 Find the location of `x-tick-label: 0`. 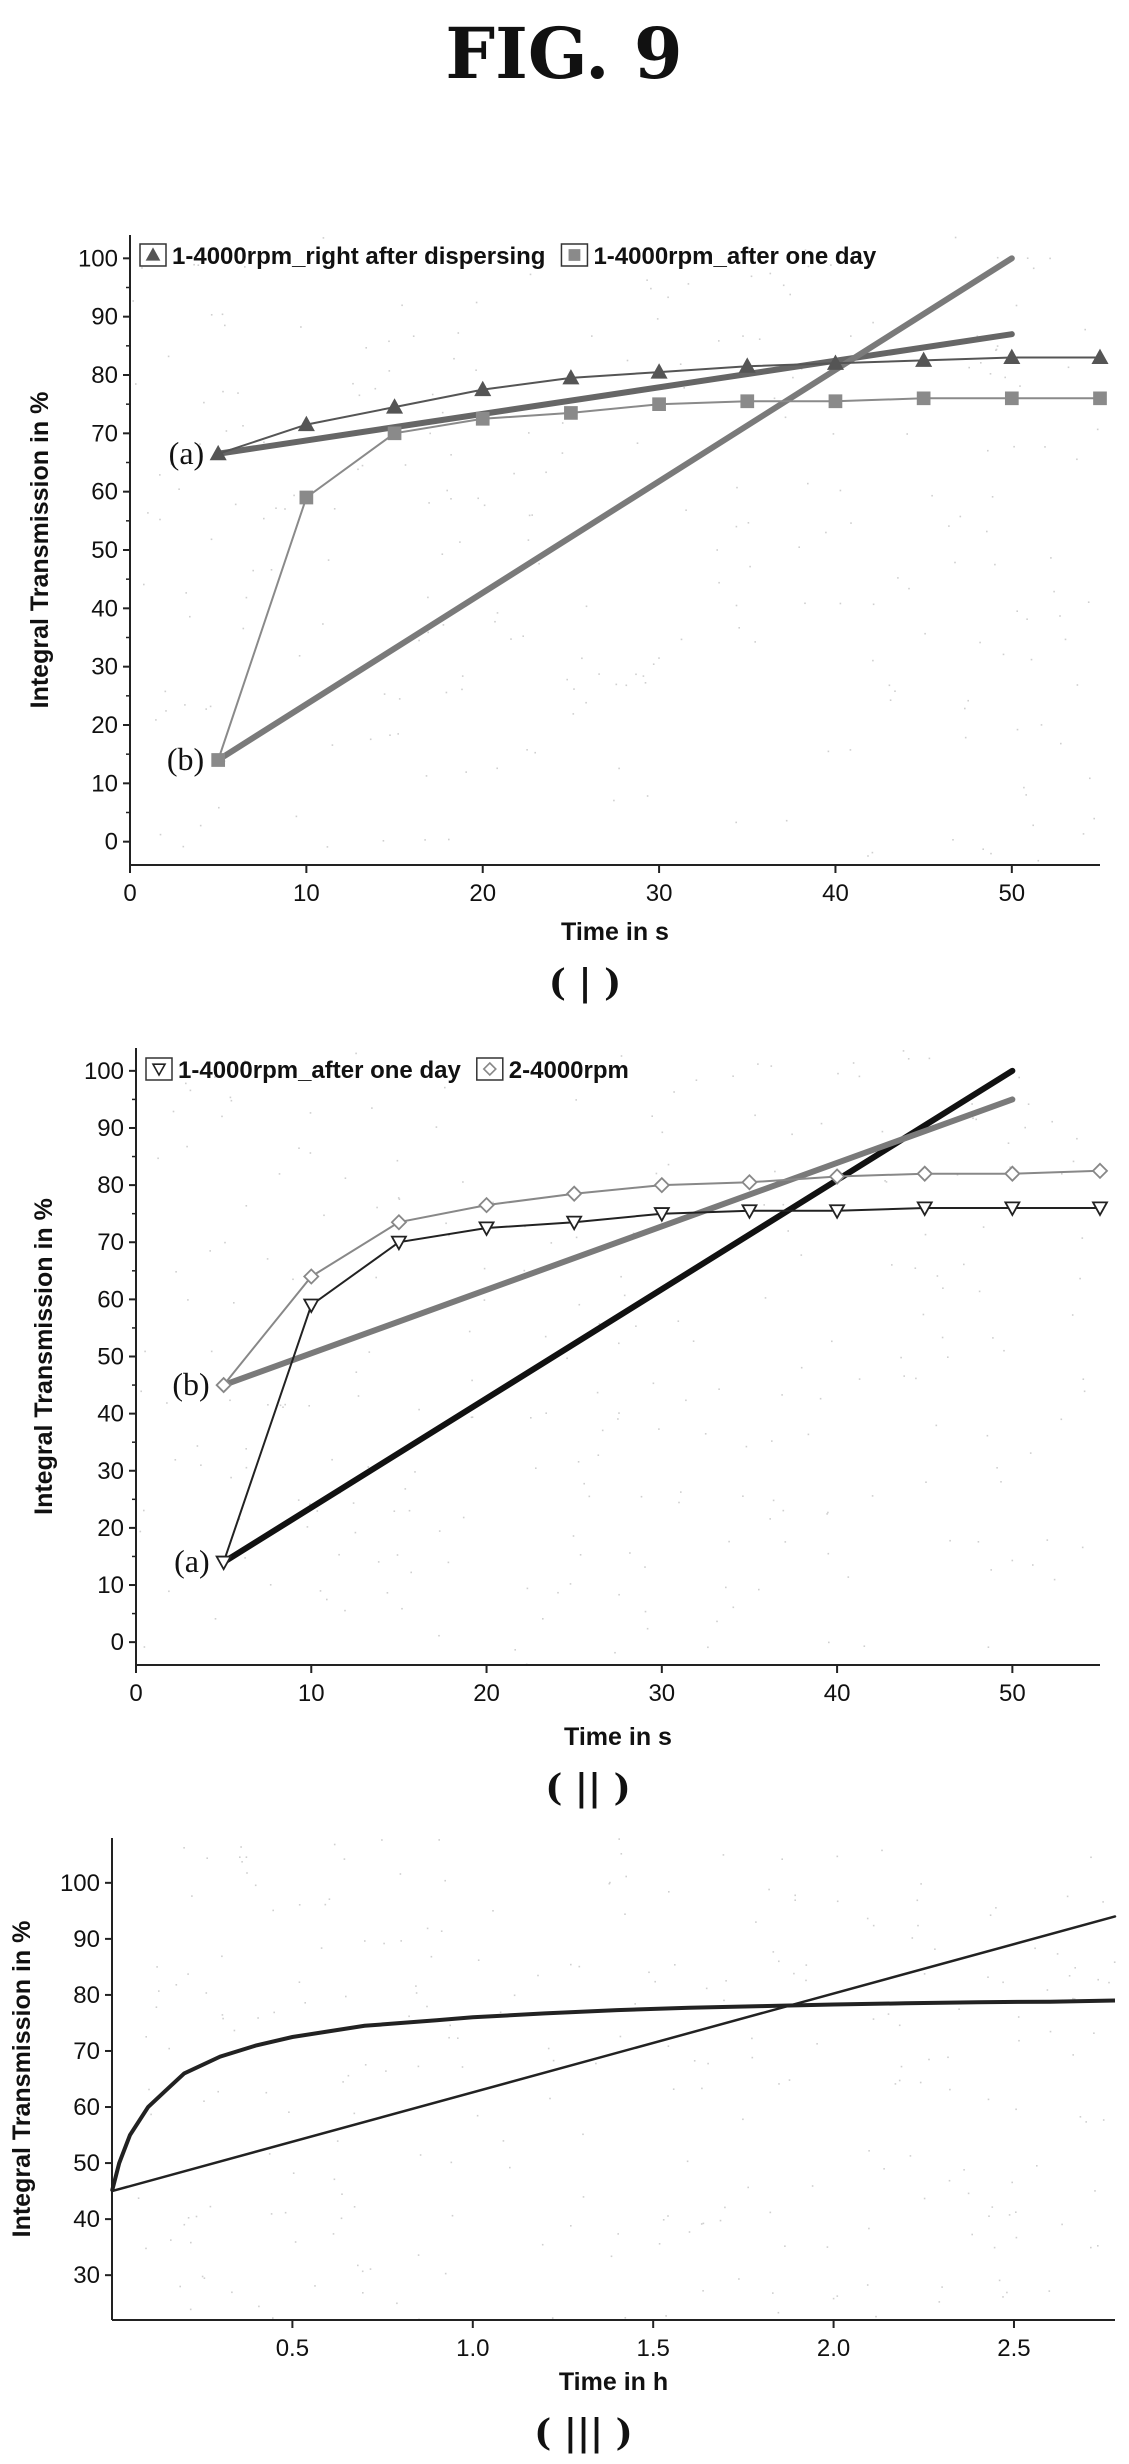

x-tick-label: 0 is located at coordinates (129, 893).